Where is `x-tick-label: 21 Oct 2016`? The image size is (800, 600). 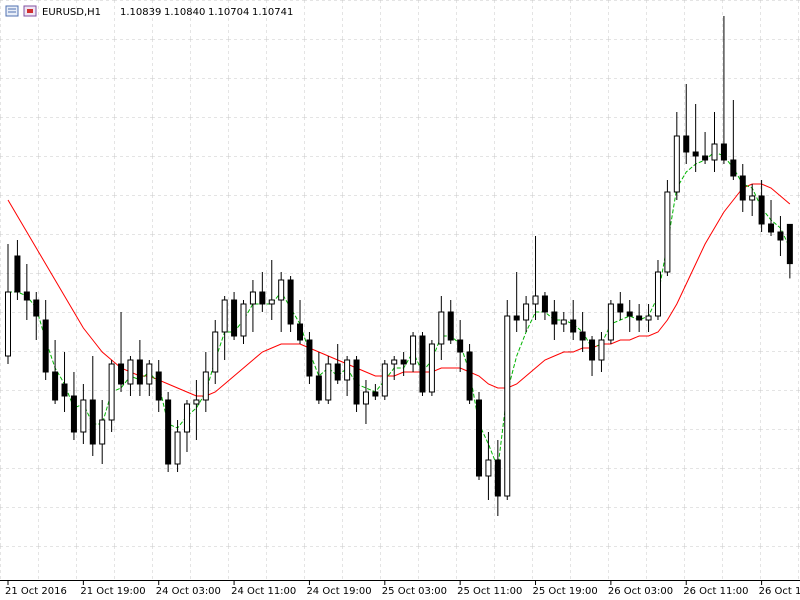 x-tick-label: 21 Oct 2016 is located at coordinates (36, 591).